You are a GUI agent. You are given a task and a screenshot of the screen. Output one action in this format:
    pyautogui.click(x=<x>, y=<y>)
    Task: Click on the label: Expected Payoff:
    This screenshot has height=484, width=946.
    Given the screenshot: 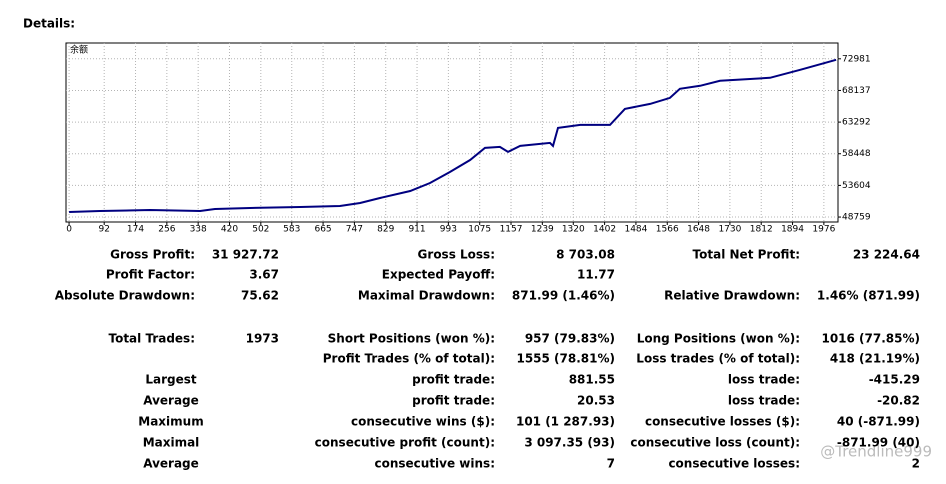 What is the action you would take?
    pyautogui.click(x=438, y=275)
    